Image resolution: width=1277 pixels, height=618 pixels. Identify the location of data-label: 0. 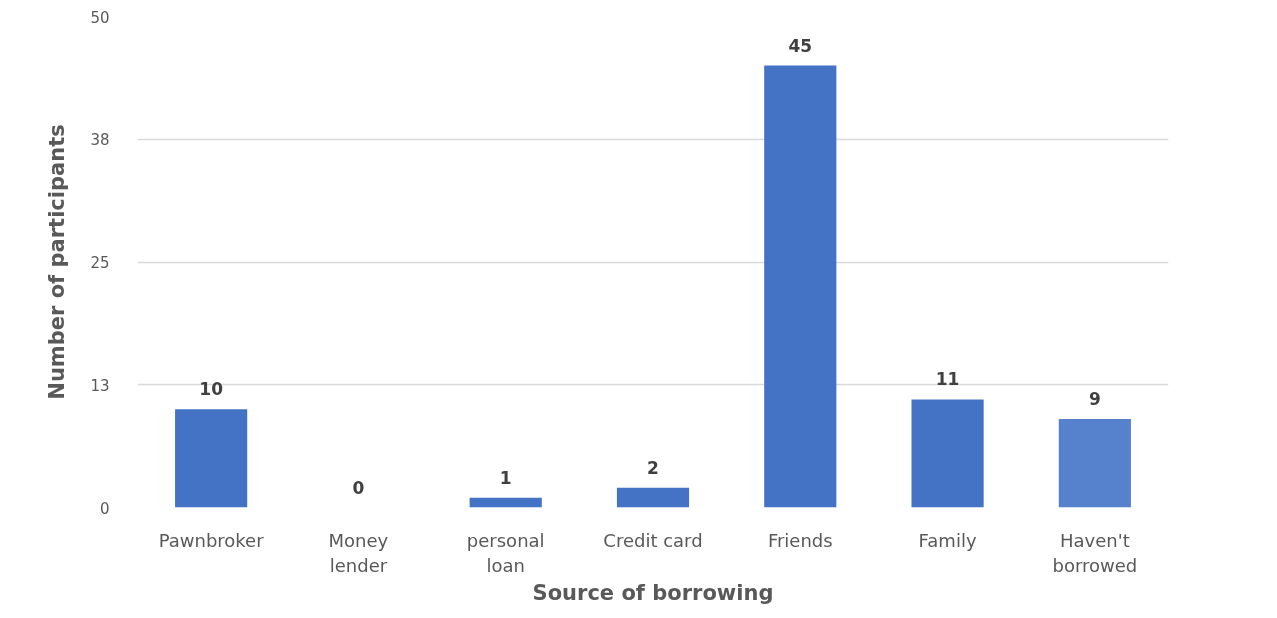
(358, 487).